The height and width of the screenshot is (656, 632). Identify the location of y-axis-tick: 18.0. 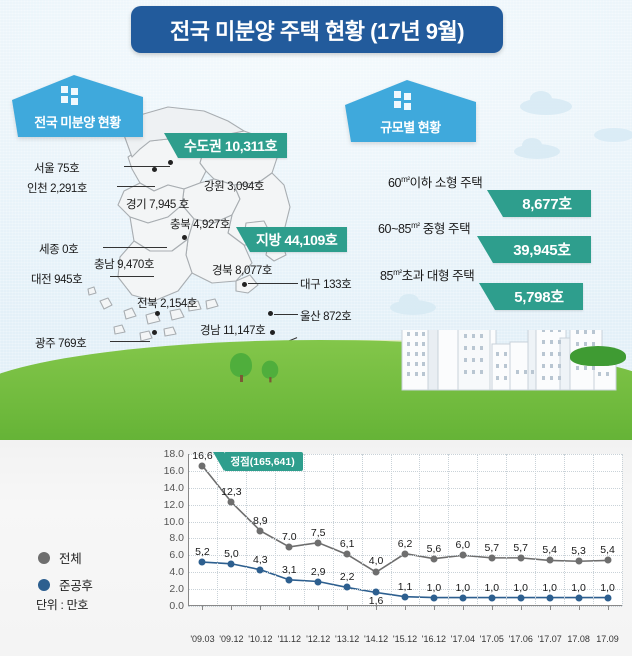
(173, 454).